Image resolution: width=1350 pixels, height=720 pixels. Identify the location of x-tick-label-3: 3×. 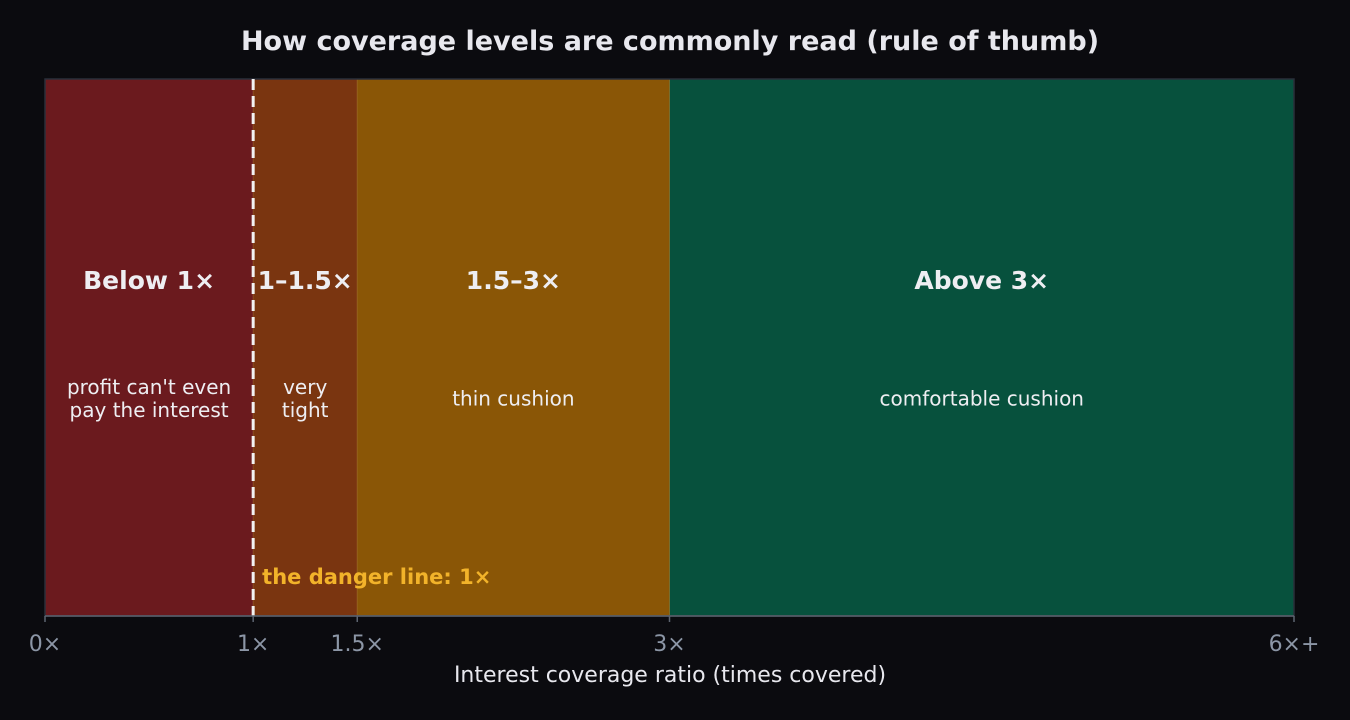
(669, 644).